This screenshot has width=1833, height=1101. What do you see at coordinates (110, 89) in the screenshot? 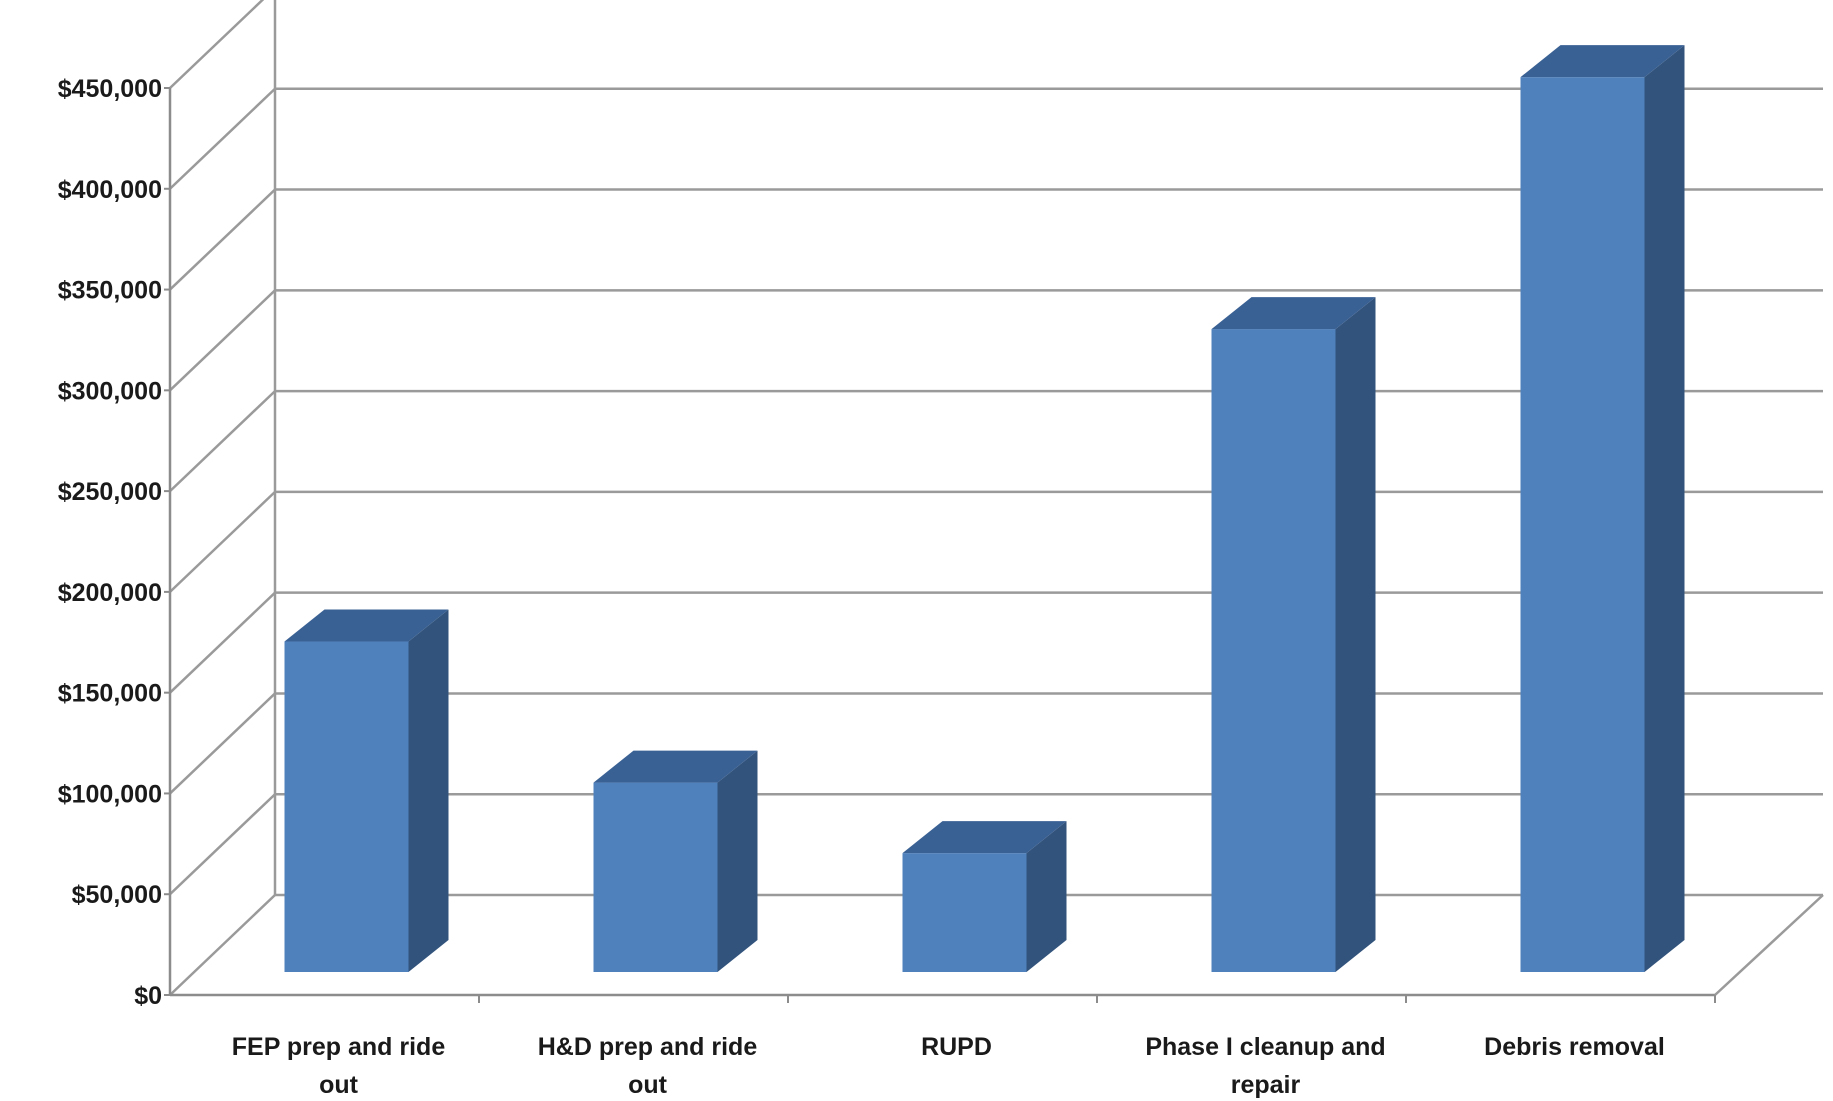
I see `y-tick-label: $450,000` at bounding box center [110, 89].